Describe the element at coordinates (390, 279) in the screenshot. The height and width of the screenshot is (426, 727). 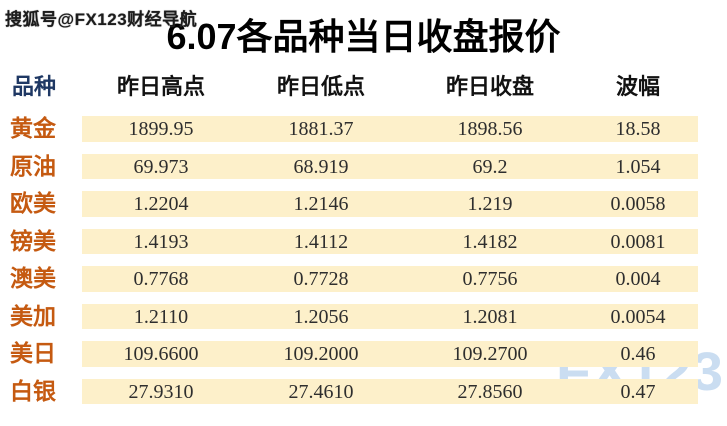
I see `row-stripe: 0.7768 0.7728 0.7756 0.004` at that location.